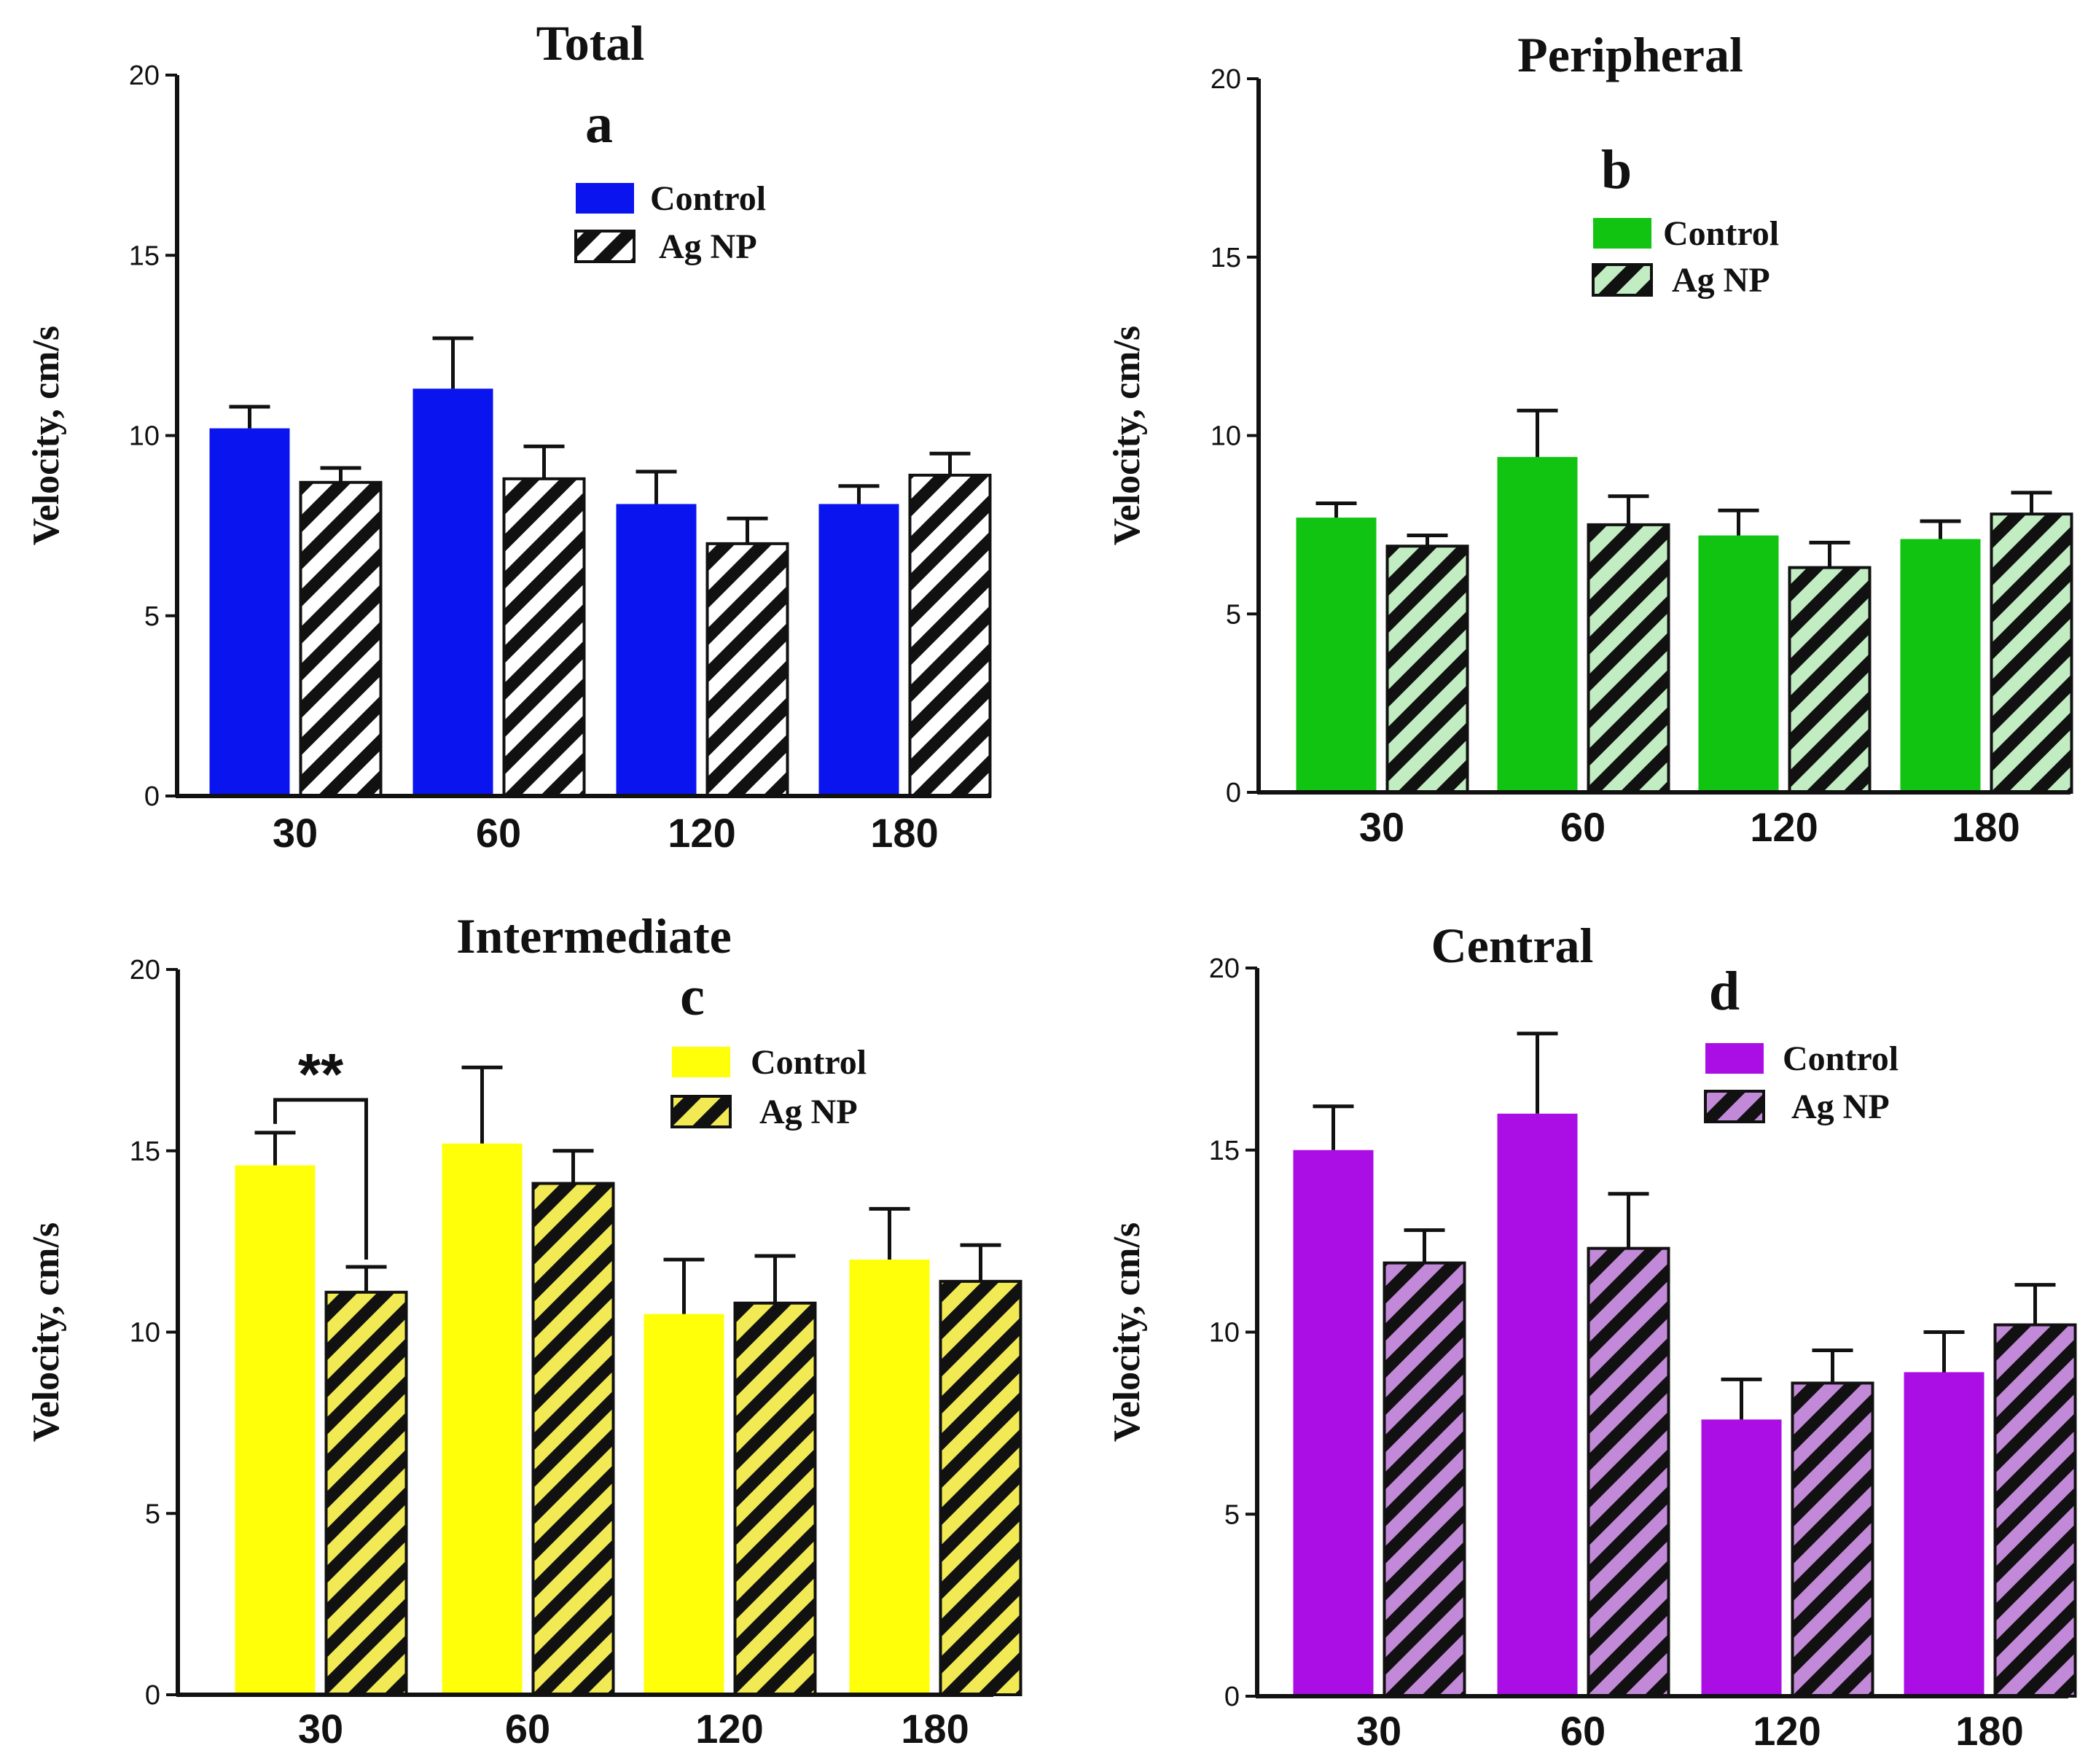 This screenshot has height=1764, width=2096. I want to click on panel-label: a, so click(599, 124).